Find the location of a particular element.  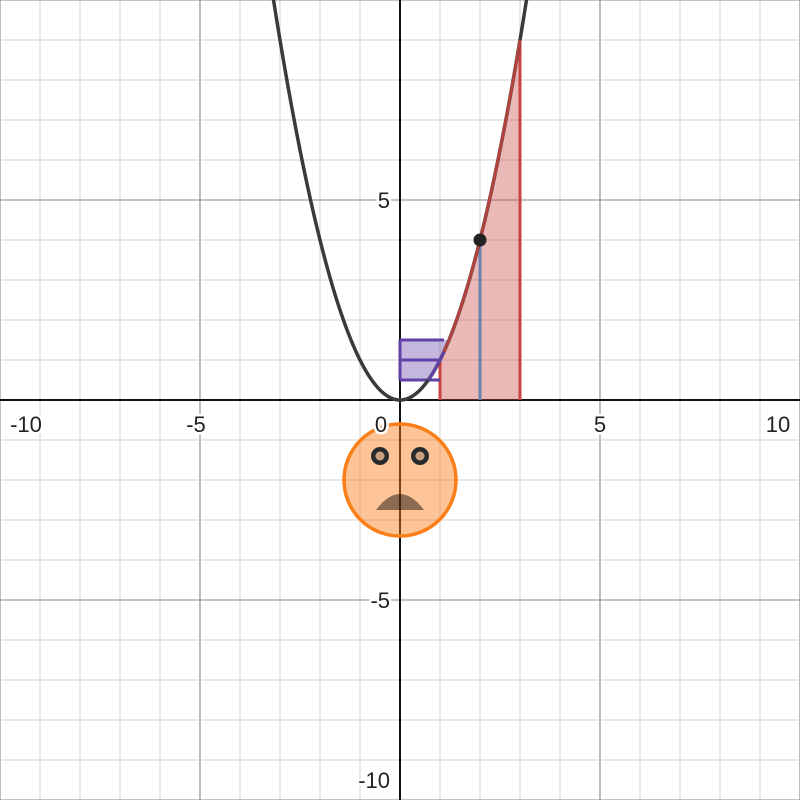

face-group is located at coordinates (400, 480).